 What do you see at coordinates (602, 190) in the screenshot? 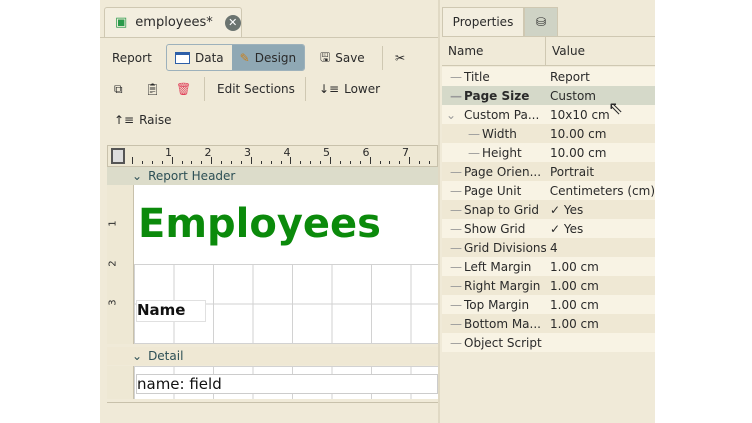
I see `property-value: Centimeters (cm)` at bounding box center [602, 190].